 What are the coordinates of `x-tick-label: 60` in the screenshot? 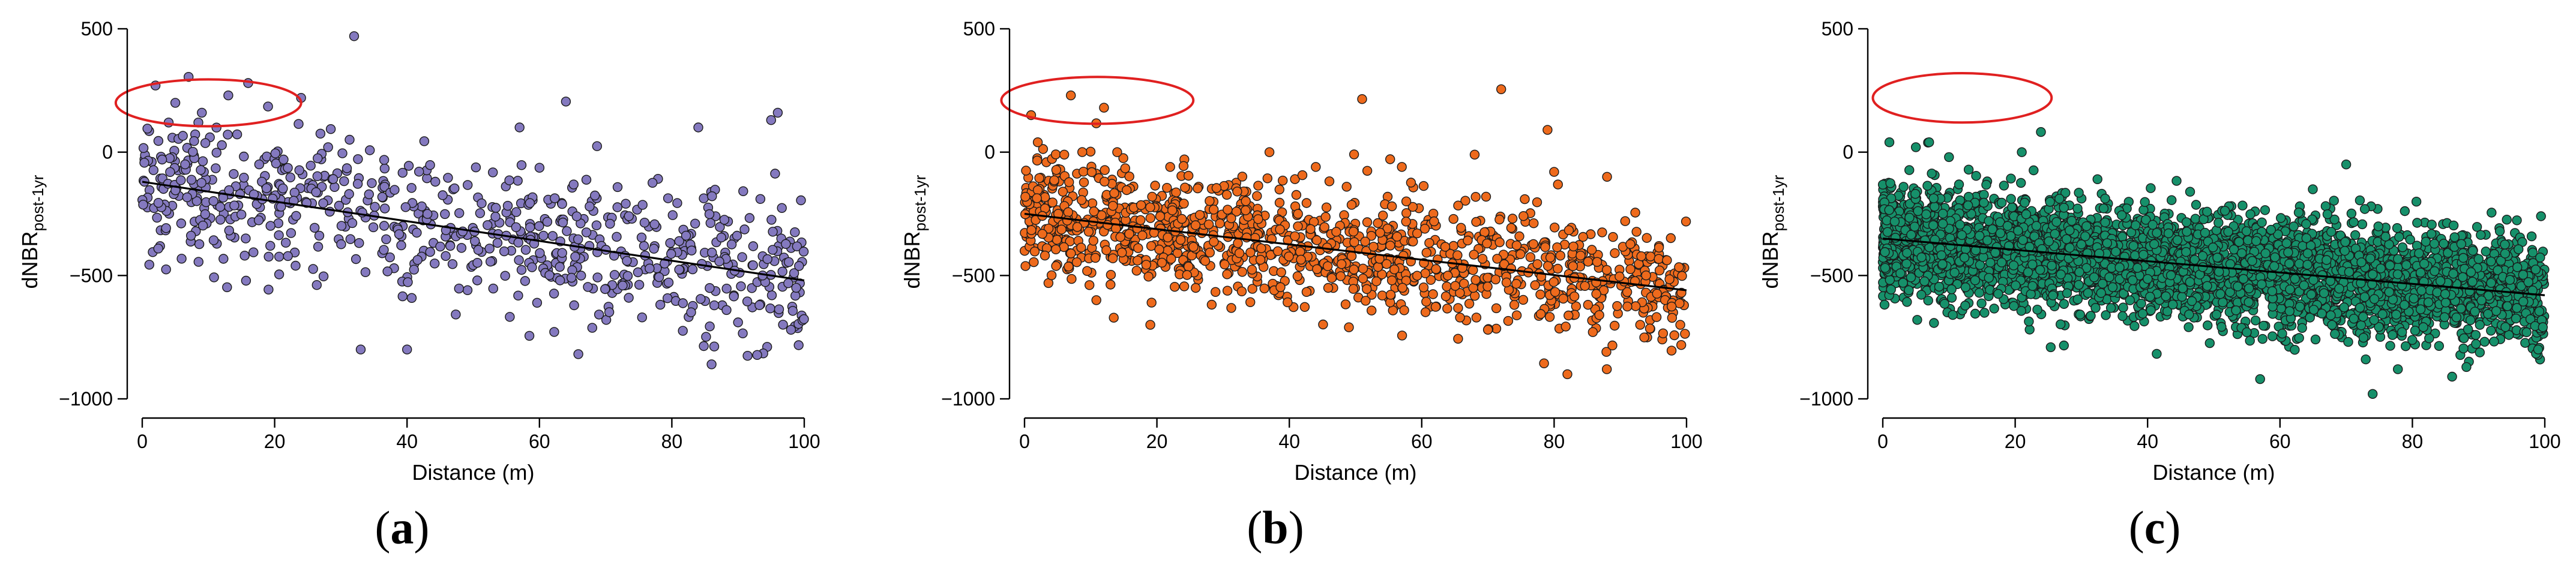 It's located at (539, 441).